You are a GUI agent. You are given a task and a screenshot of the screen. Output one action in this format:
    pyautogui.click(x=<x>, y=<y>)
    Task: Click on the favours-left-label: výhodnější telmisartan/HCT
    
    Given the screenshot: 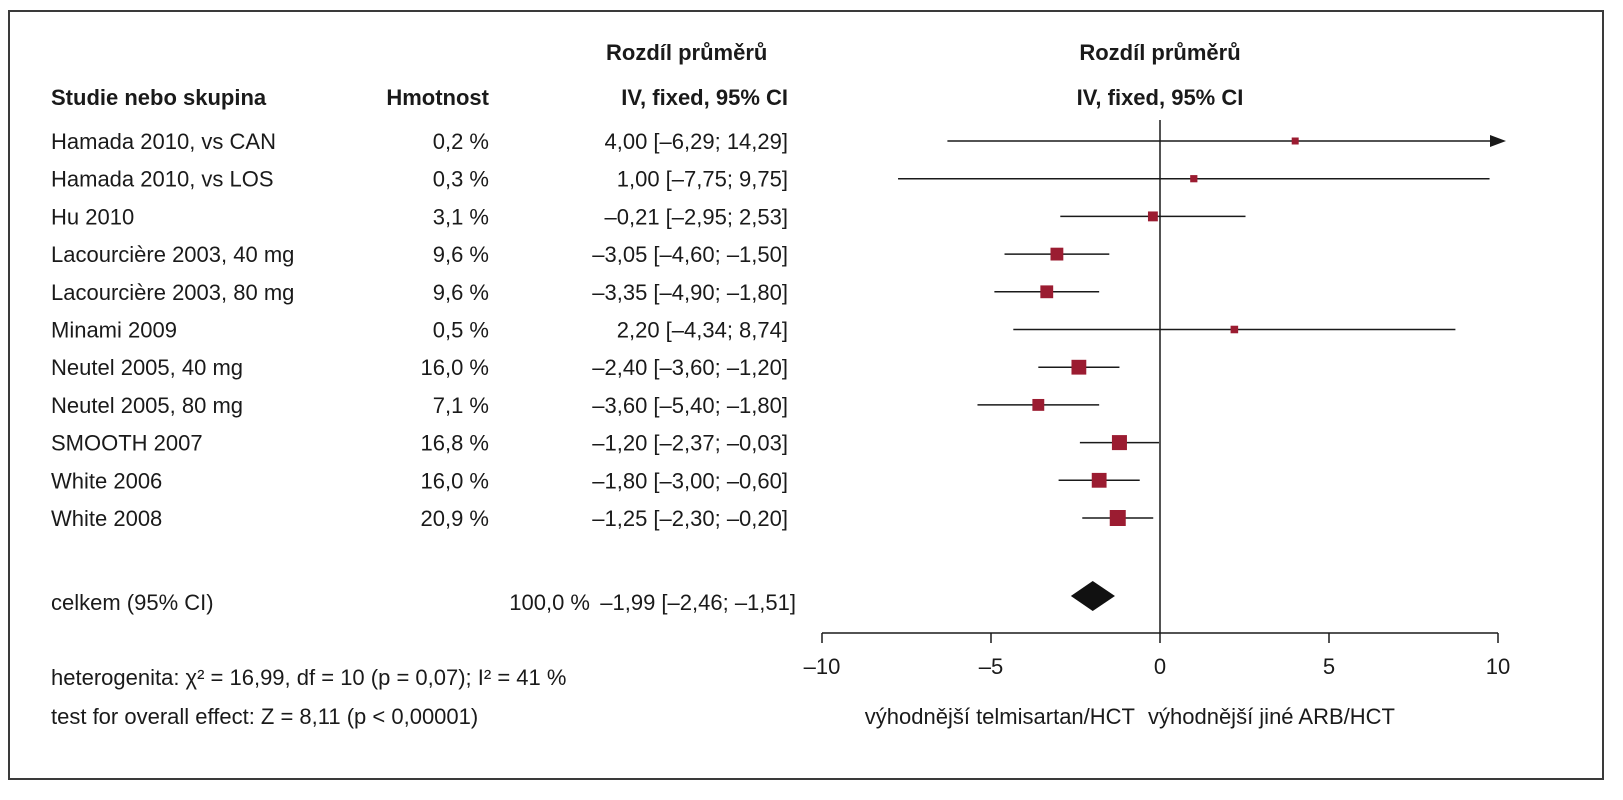 What is the action you would take?
    pyautogui.click(x=1000, y=716)
    